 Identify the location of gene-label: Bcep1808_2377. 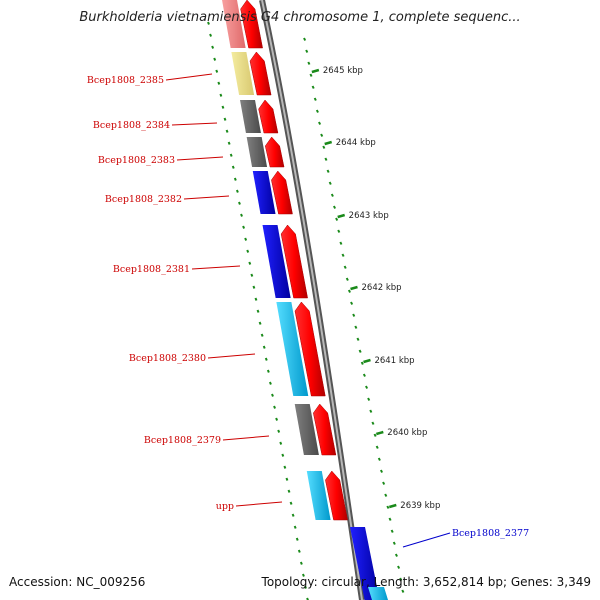
(490, 533).